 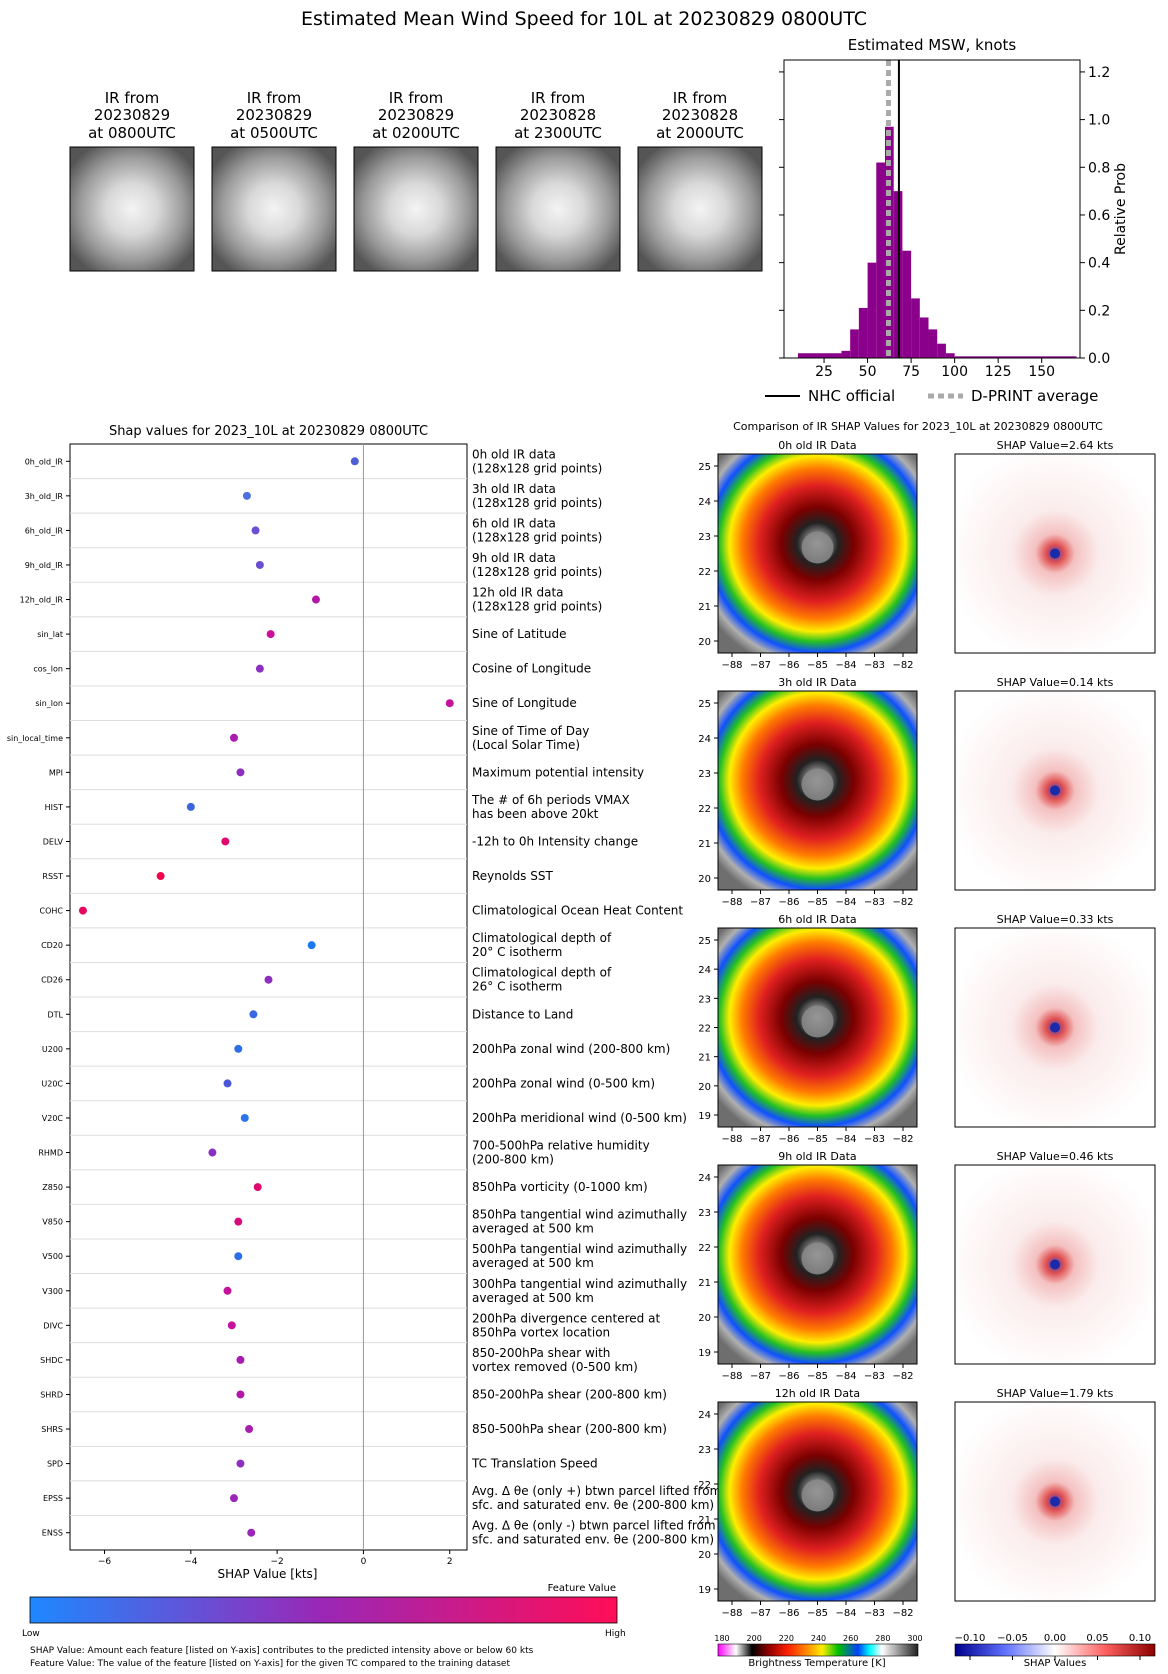 I want to click on shap-colorbar-tick: −0.05, so click(x=1012, y=1638).